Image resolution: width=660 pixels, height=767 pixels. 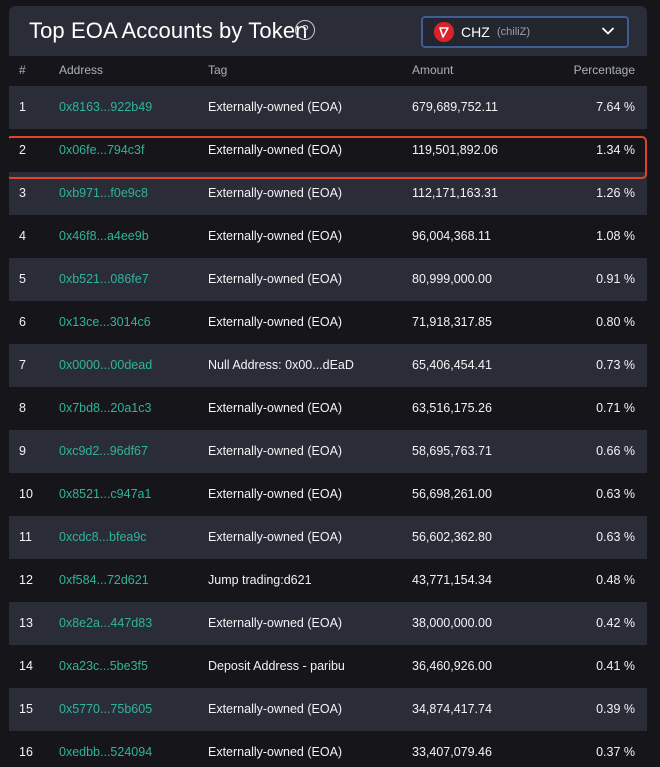 I want to click on row-rank: 6, so click(x=22, y=322).